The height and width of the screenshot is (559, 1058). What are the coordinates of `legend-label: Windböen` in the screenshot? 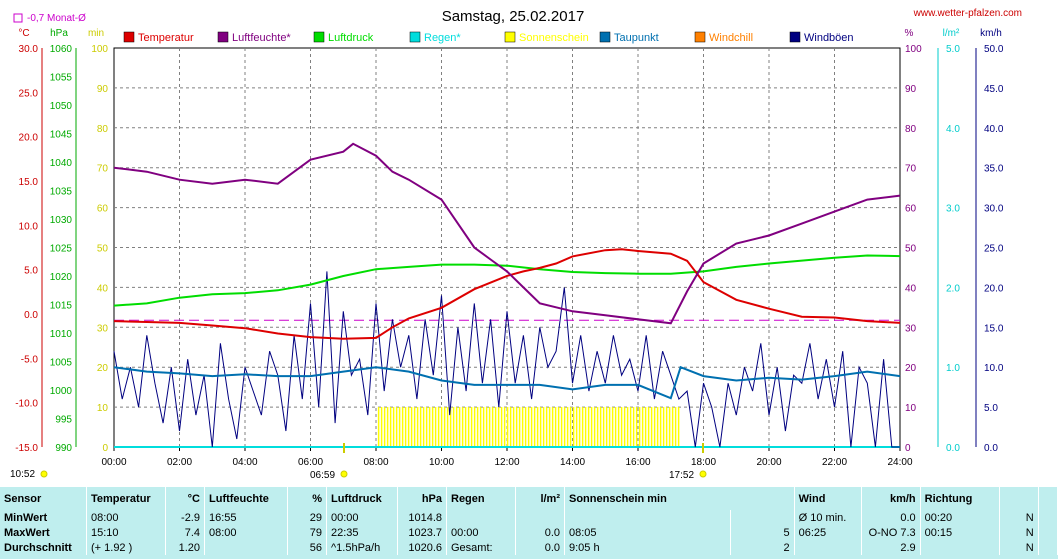 It's located at (829, 38).